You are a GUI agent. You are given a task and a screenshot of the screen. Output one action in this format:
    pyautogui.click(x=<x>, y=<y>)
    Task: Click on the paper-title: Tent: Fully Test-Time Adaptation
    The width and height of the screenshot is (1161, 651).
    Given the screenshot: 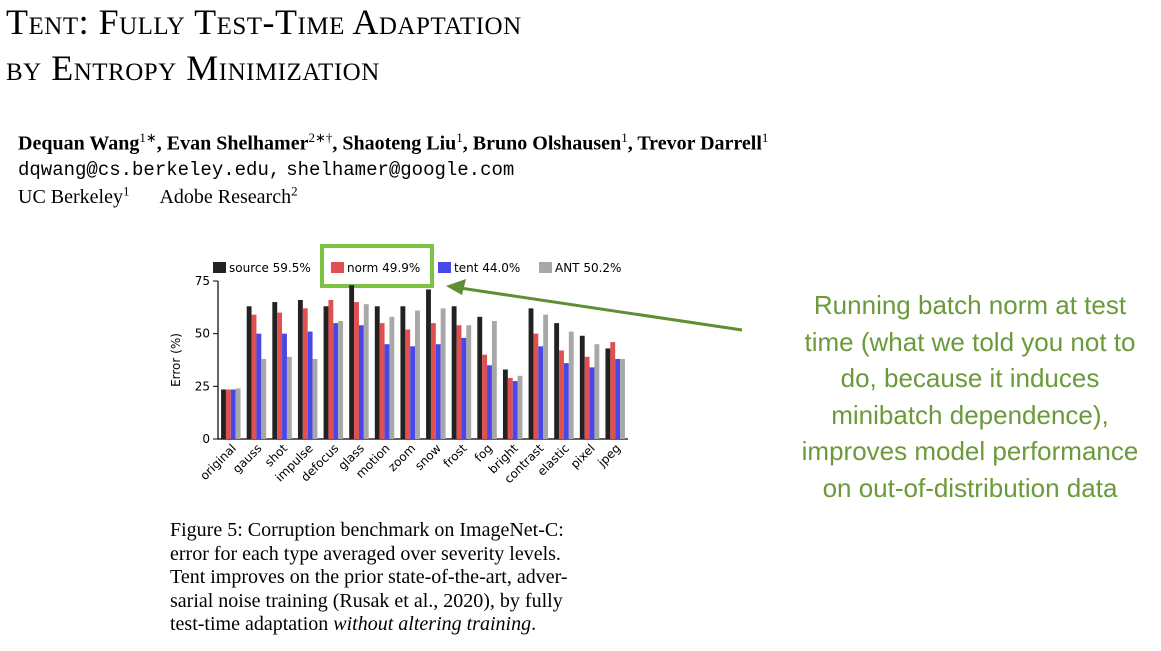 What is the action you would take?
    pyautogui.click(x=264, y=22)
    